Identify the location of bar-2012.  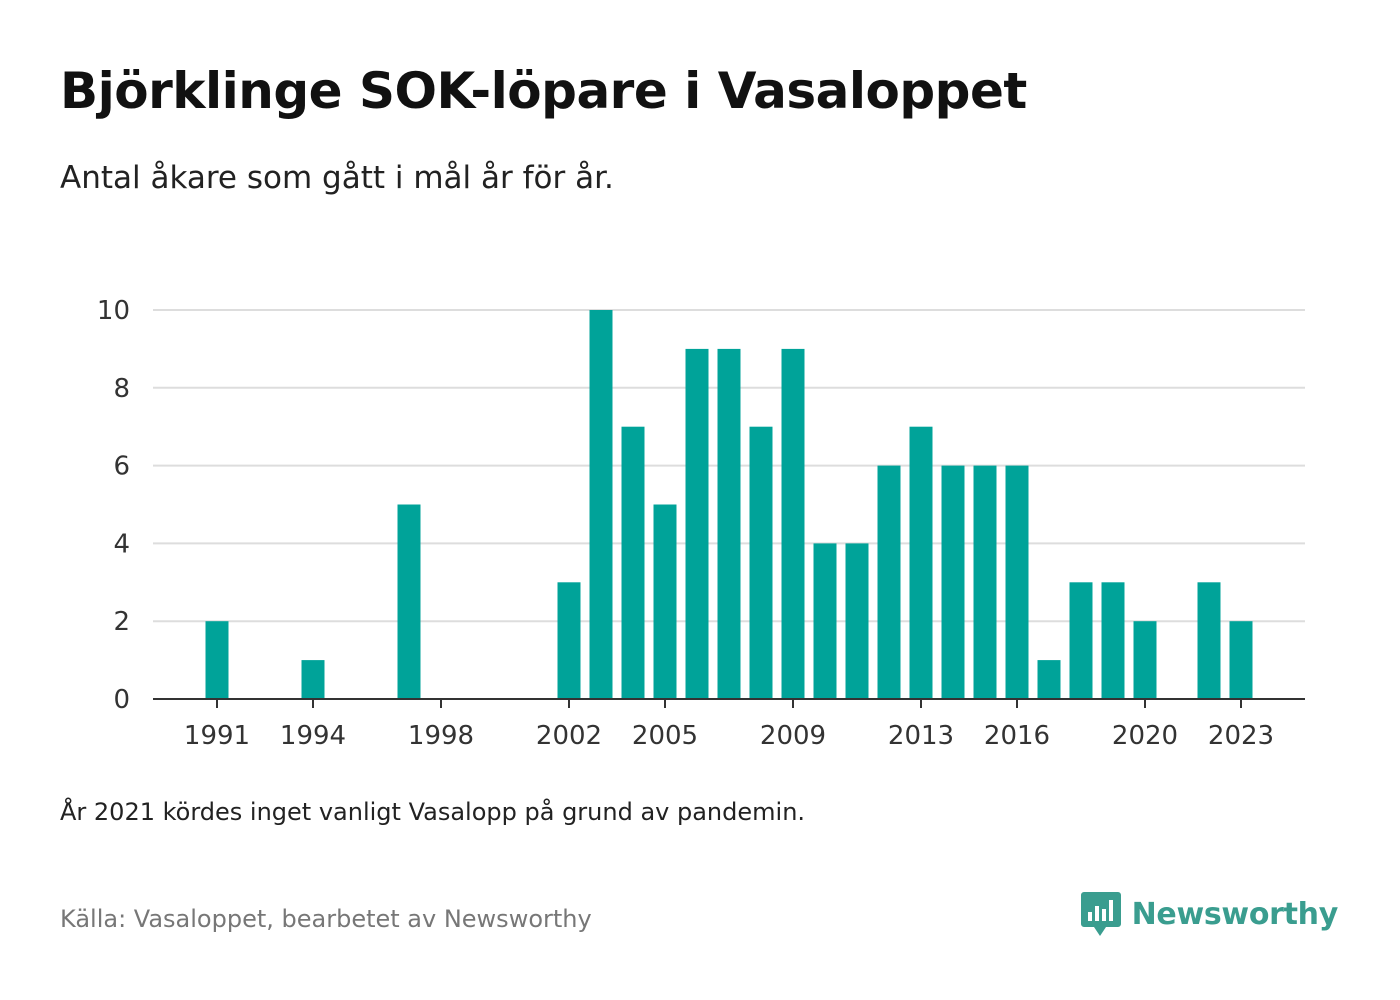
(889, 582).